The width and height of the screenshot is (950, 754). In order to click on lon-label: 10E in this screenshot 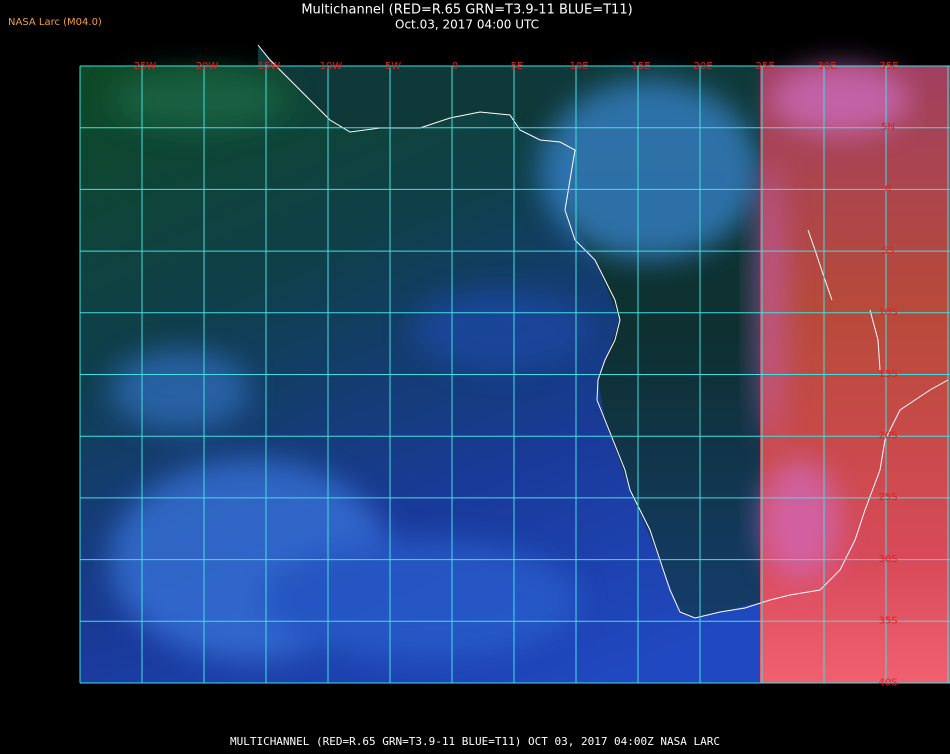, I will do `click(578, 66)`.